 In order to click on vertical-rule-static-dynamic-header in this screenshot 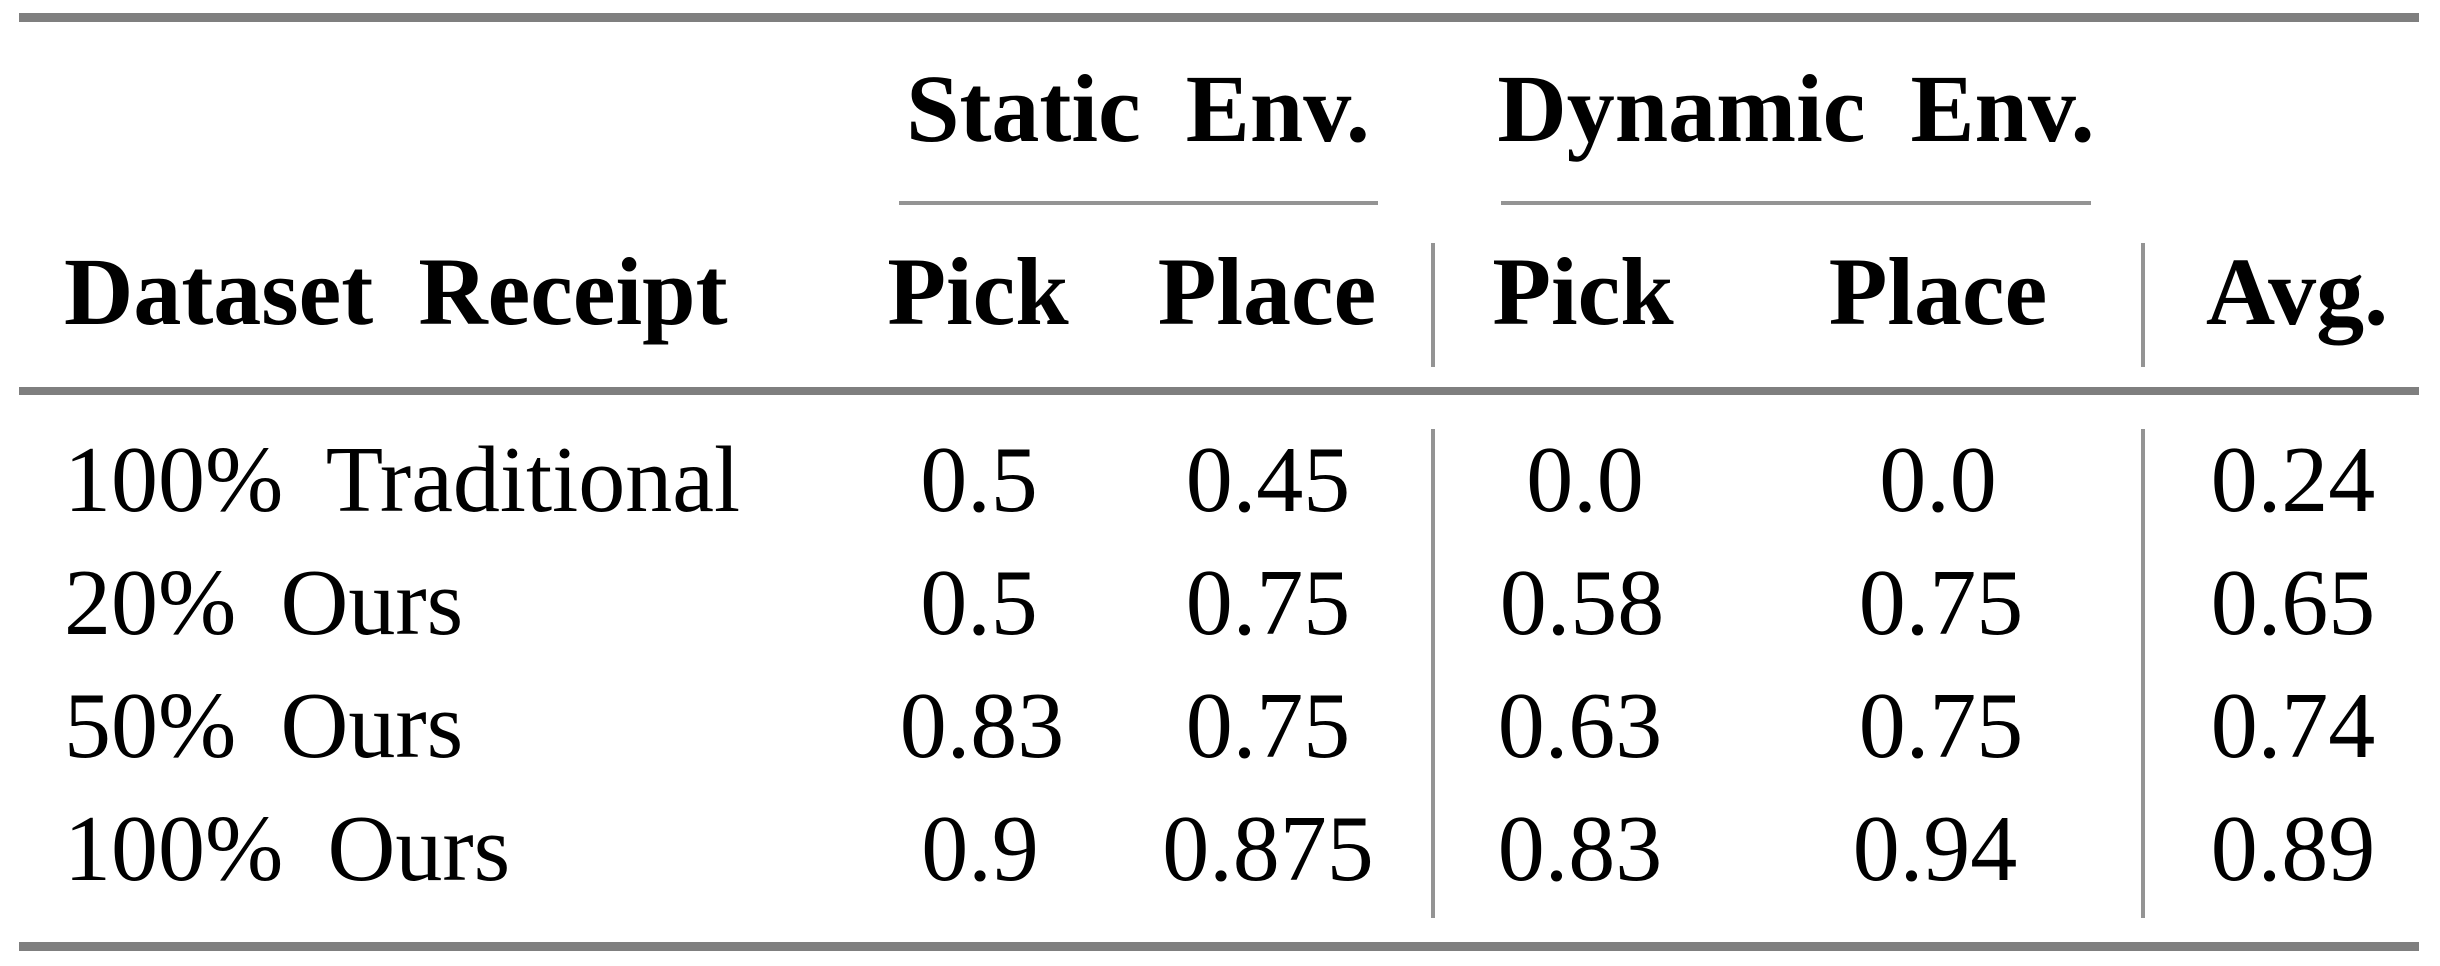, I will do `click(1433, 305)`.